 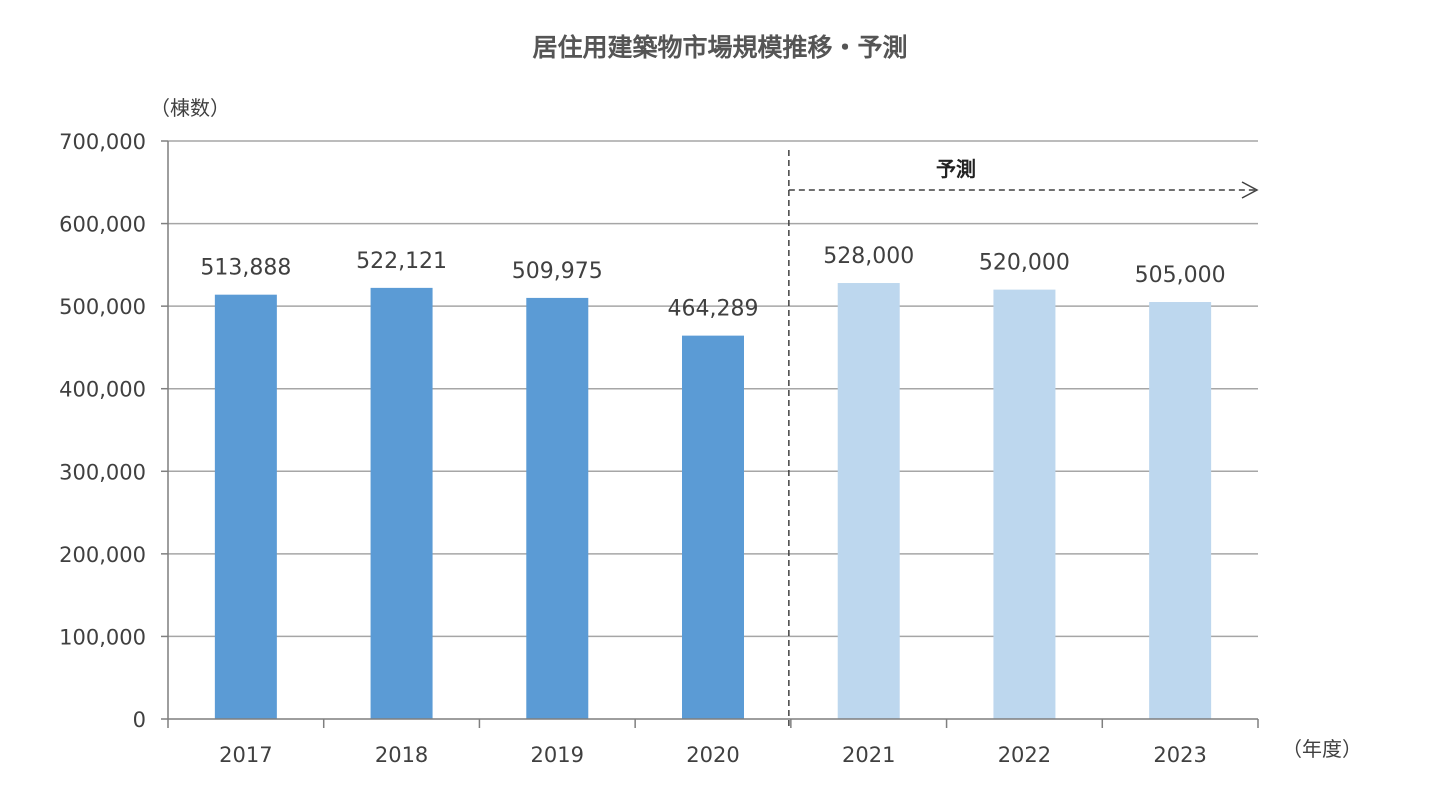 What do you see at coordinates (401, 755) in the screenshot?
I see `x-tick-label: 2018` at bounding box center [401, 755].